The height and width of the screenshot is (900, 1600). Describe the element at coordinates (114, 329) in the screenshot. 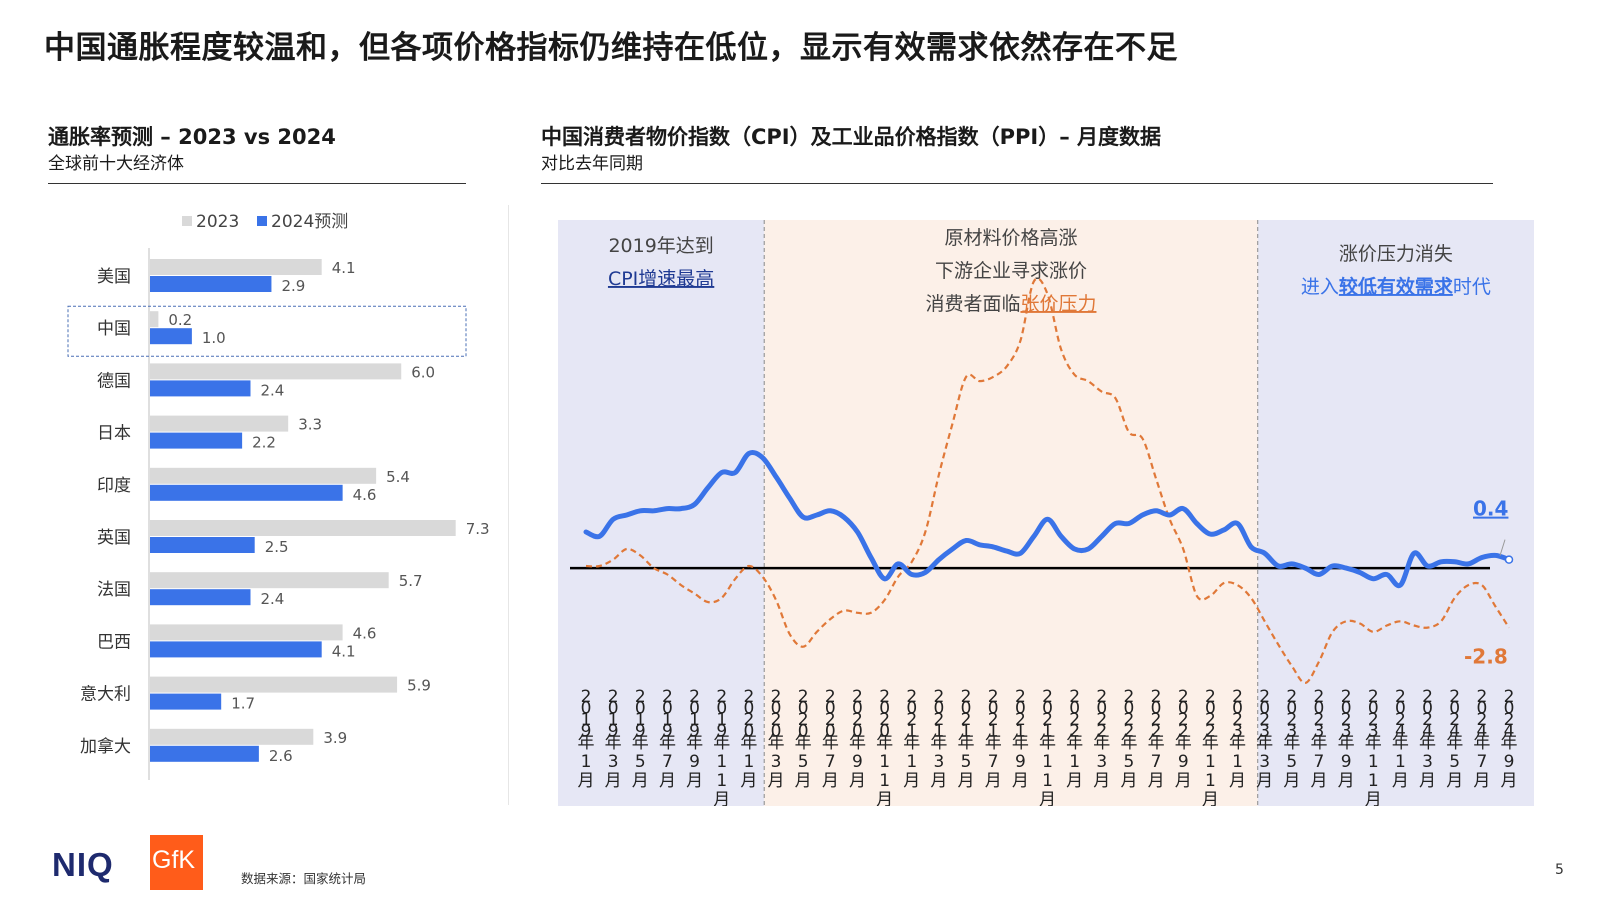

I see `bar-category-label: 中国` at that location.